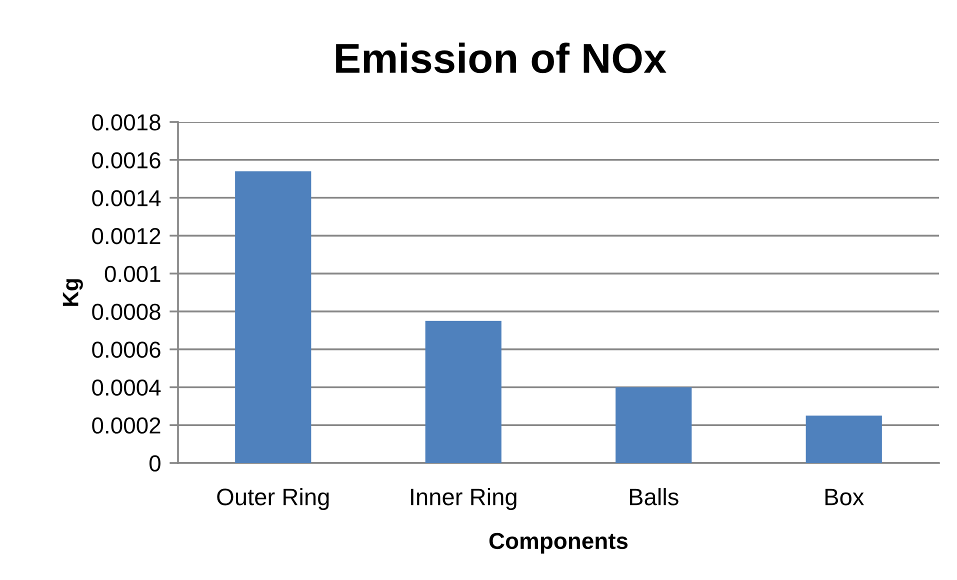  I want to click on y-tick-label: 0.0002, so click(126, 425).